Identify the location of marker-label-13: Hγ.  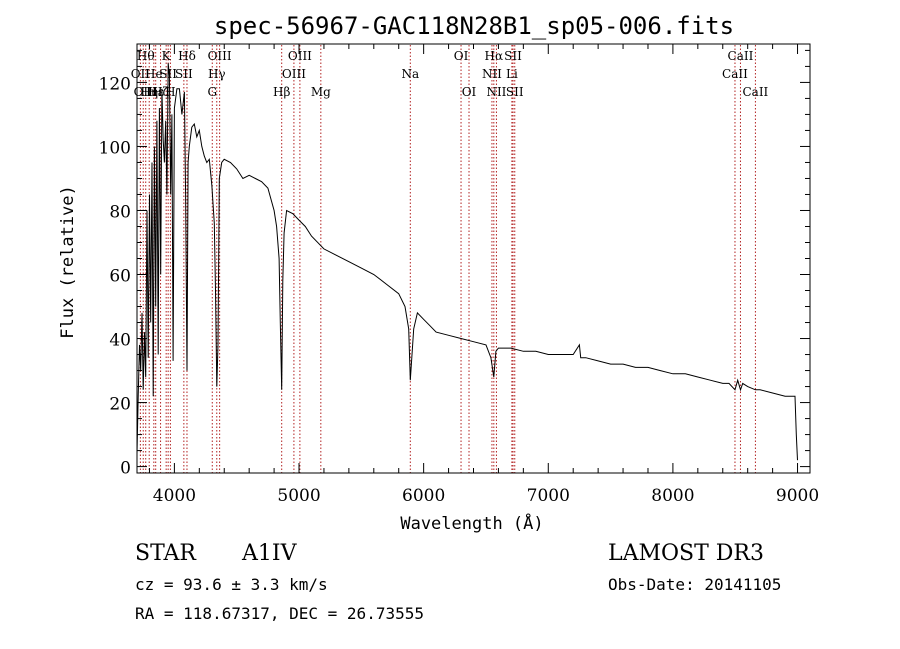
(217, 74).